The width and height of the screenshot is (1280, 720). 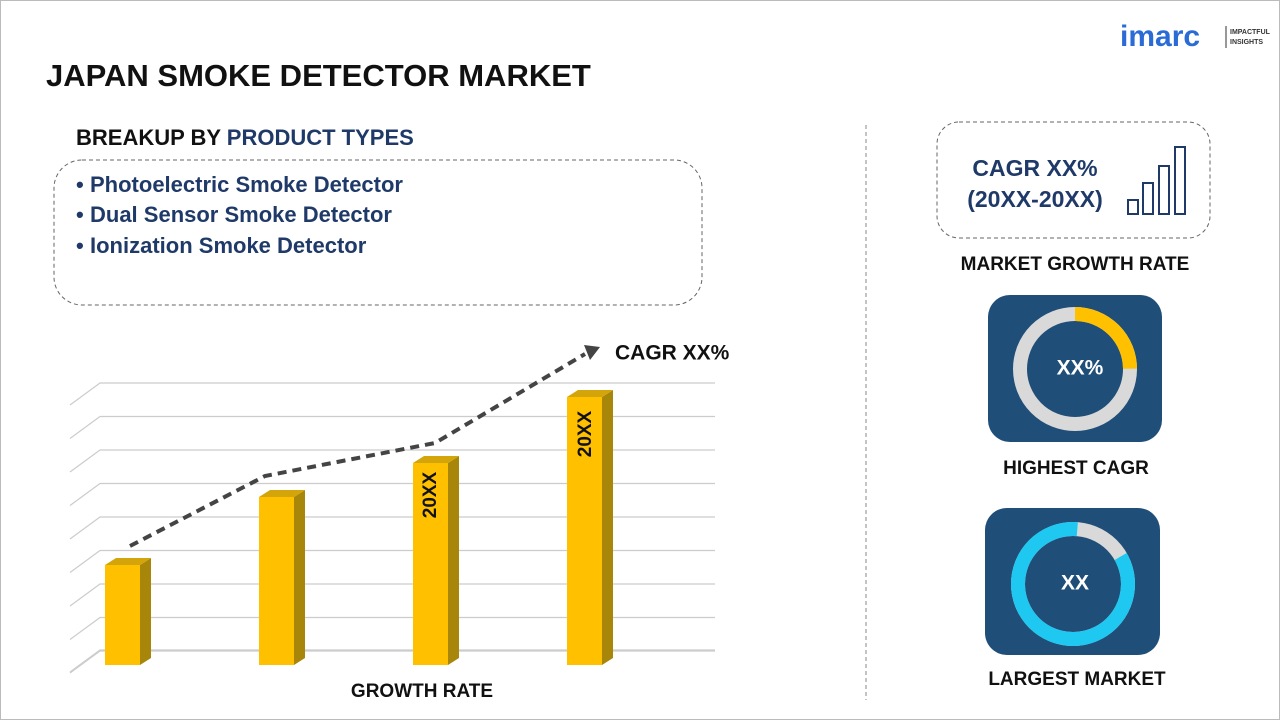 I want to click on breakup-box, so click(x=378, y=232).